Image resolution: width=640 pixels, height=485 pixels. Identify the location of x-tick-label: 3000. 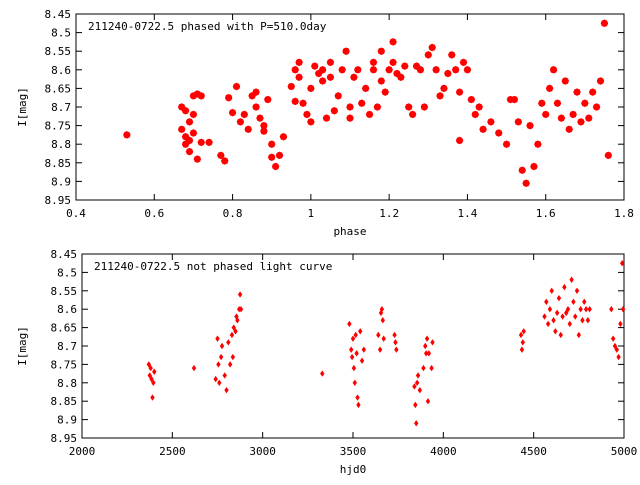
(262, 451).